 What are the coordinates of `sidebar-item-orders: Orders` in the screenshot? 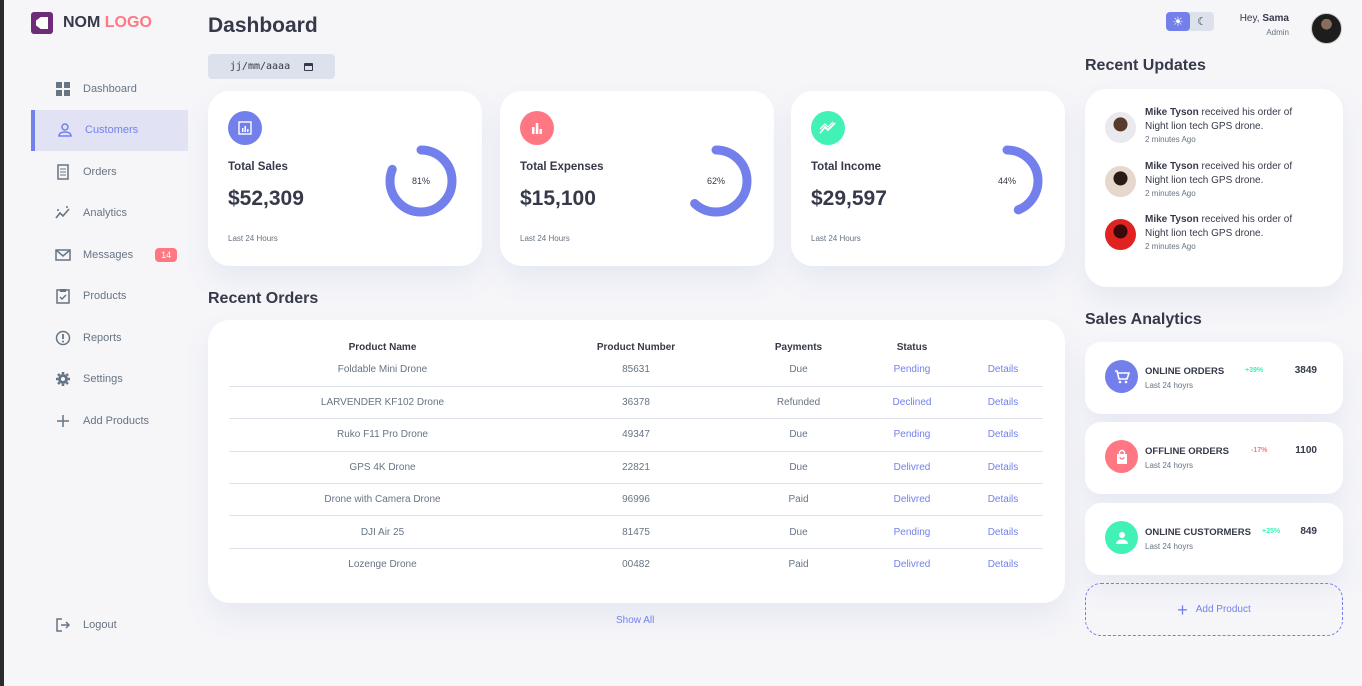 It's located at (109, 172).